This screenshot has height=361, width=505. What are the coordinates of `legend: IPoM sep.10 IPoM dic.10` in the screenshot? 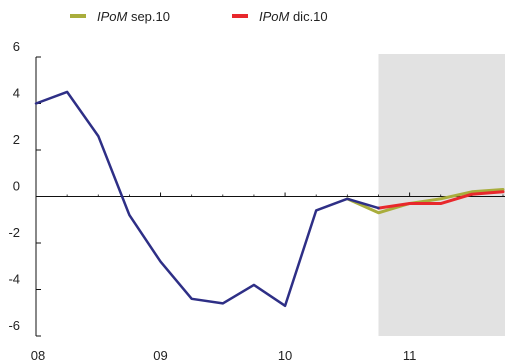 It's located at (199, 16).